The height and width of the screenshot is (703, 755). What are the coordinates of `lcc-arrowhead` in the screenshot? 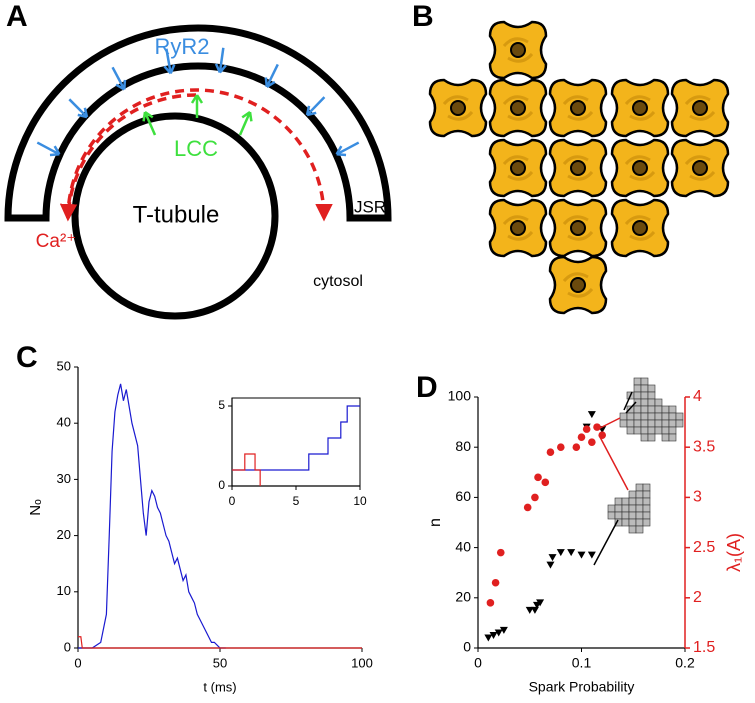 It's located at (148, 116).